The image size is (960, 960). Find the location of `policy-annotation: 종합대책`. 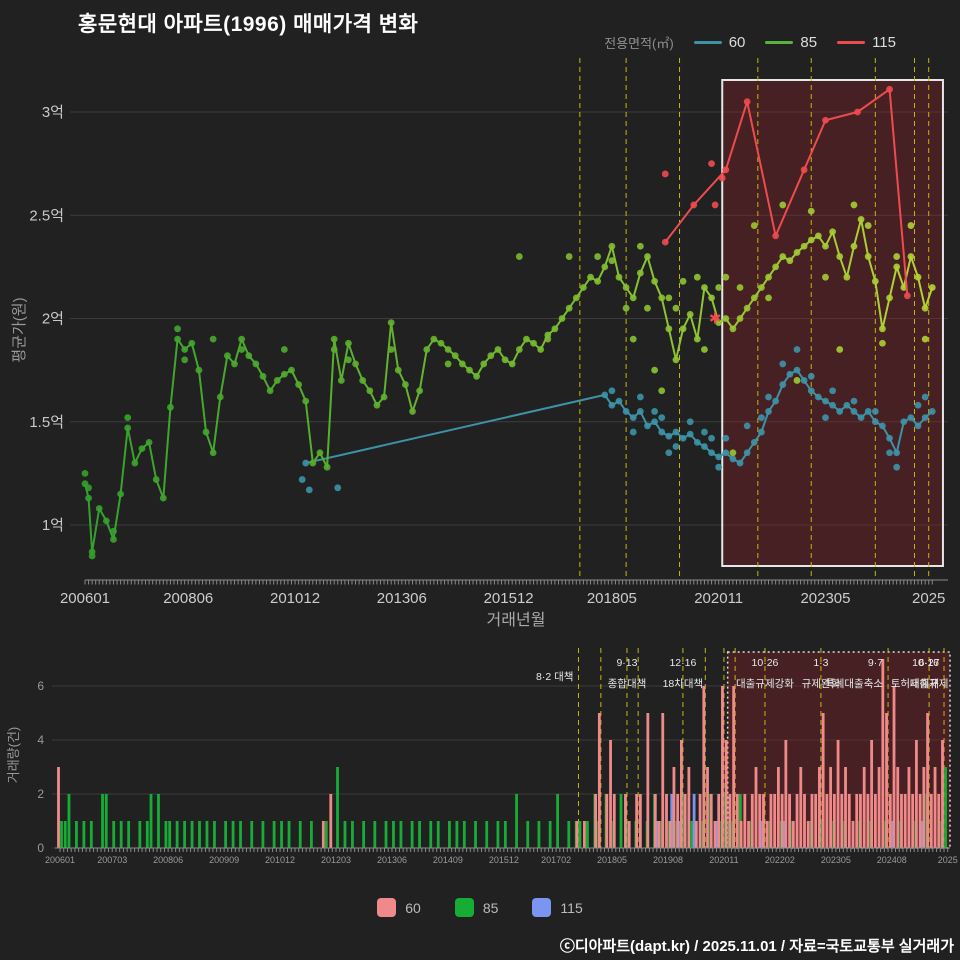

policy-annotation: 종합대책 is located at coordinates (627, 684).